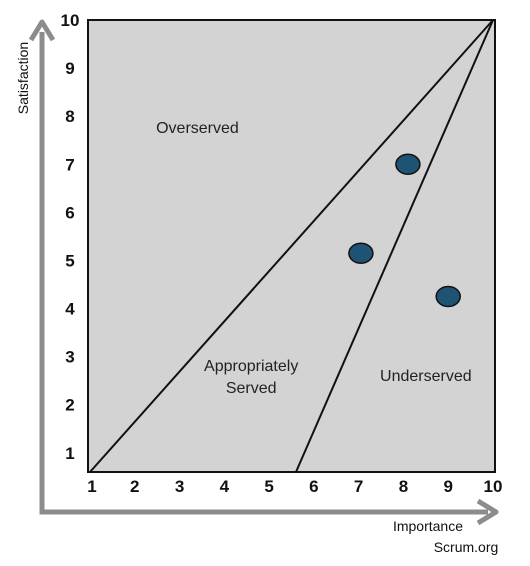 Image resolution: width=530 pixels, height=566 pixels. I want to click on y-tick-label: 5, so click(69, 260).